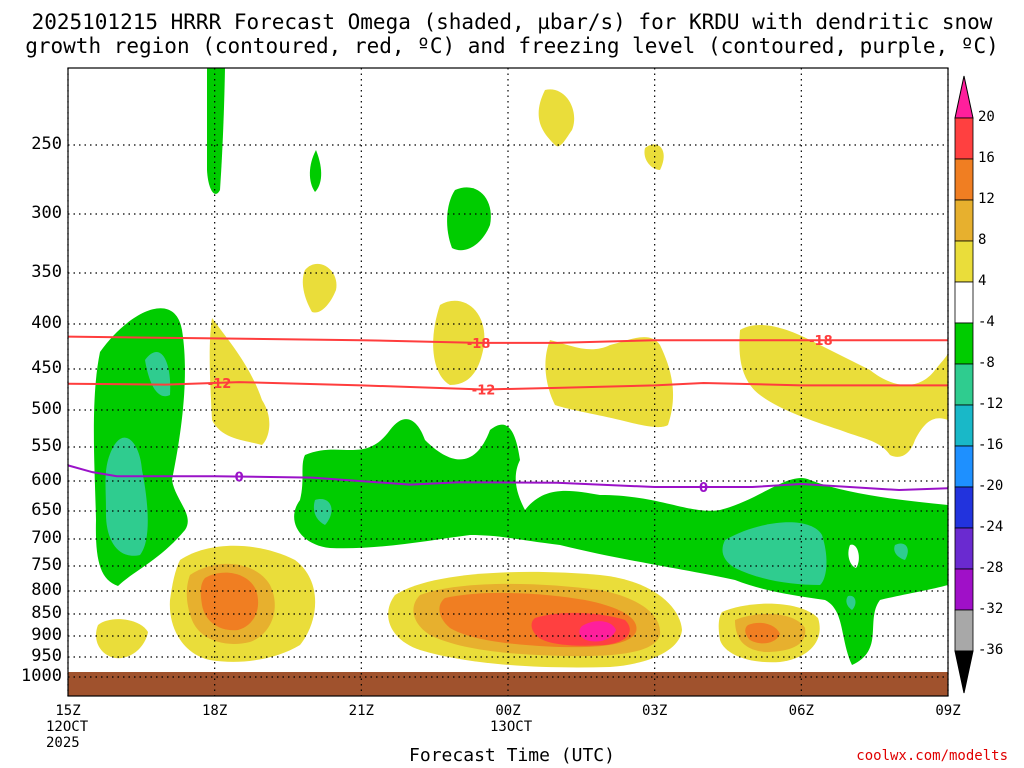 This screenshot has width=1024, height=768. What do you see at coordinates (982, 281) in the screenshot?
I see `colorbar-label: 4` at bounding box center [982, 281].